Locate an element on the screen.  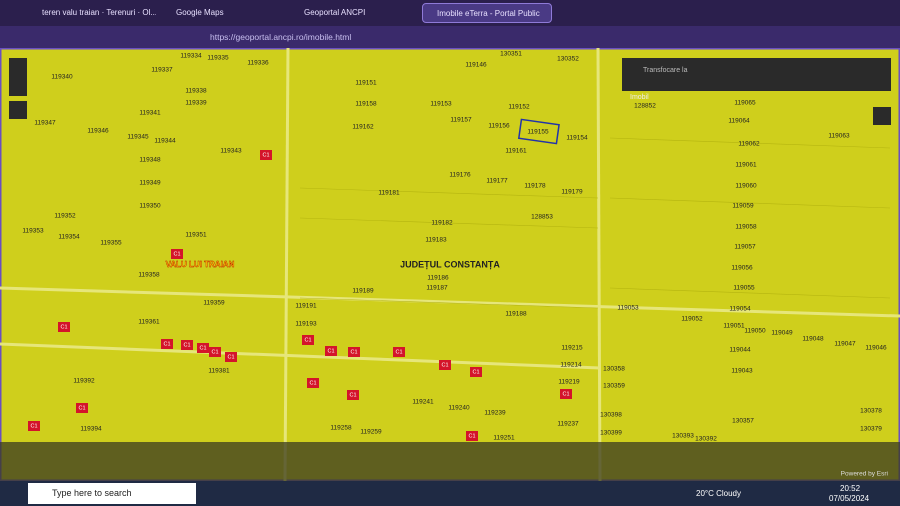
parcel-number: 119060 is located at coordinates (746, 186).